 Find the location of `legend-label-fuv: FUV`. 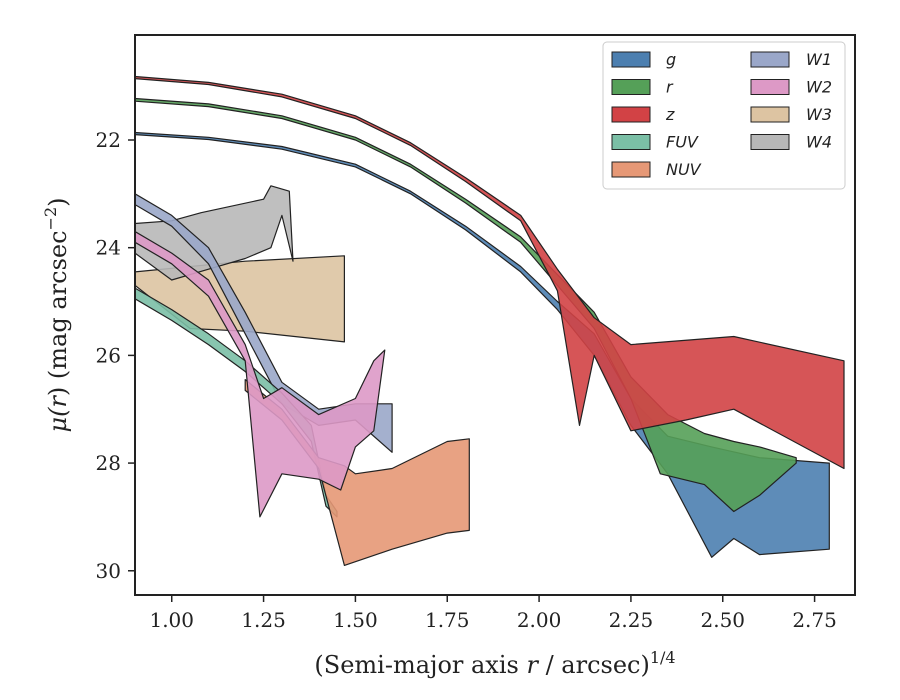

legend-label-fuv: FUV is located at coordinates (682, 142).